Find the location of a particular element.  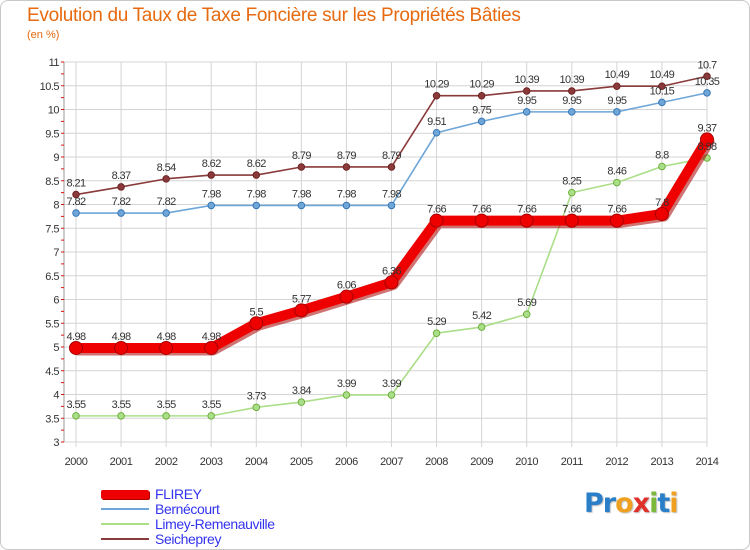

data-label-bern-court: 9.95 is located at coordinates (571, 101).